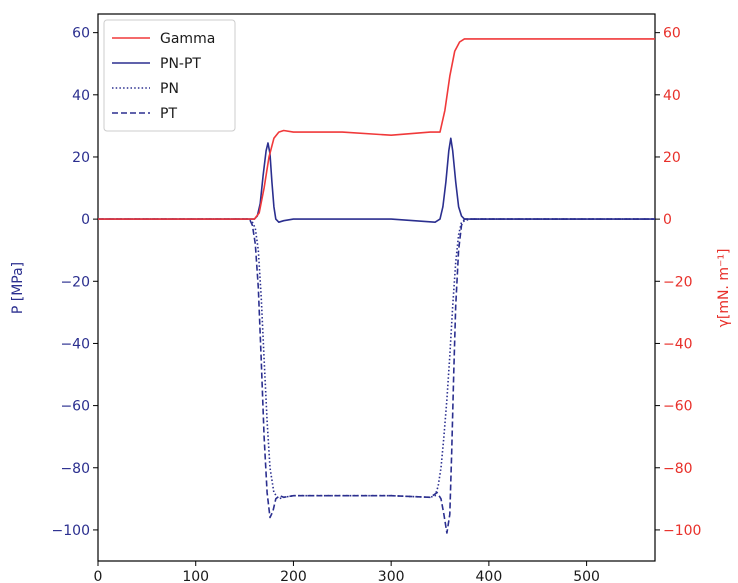 This screenshot has height=583, width=738. I want to click on left-tick-label: 60, so click(81, 34).